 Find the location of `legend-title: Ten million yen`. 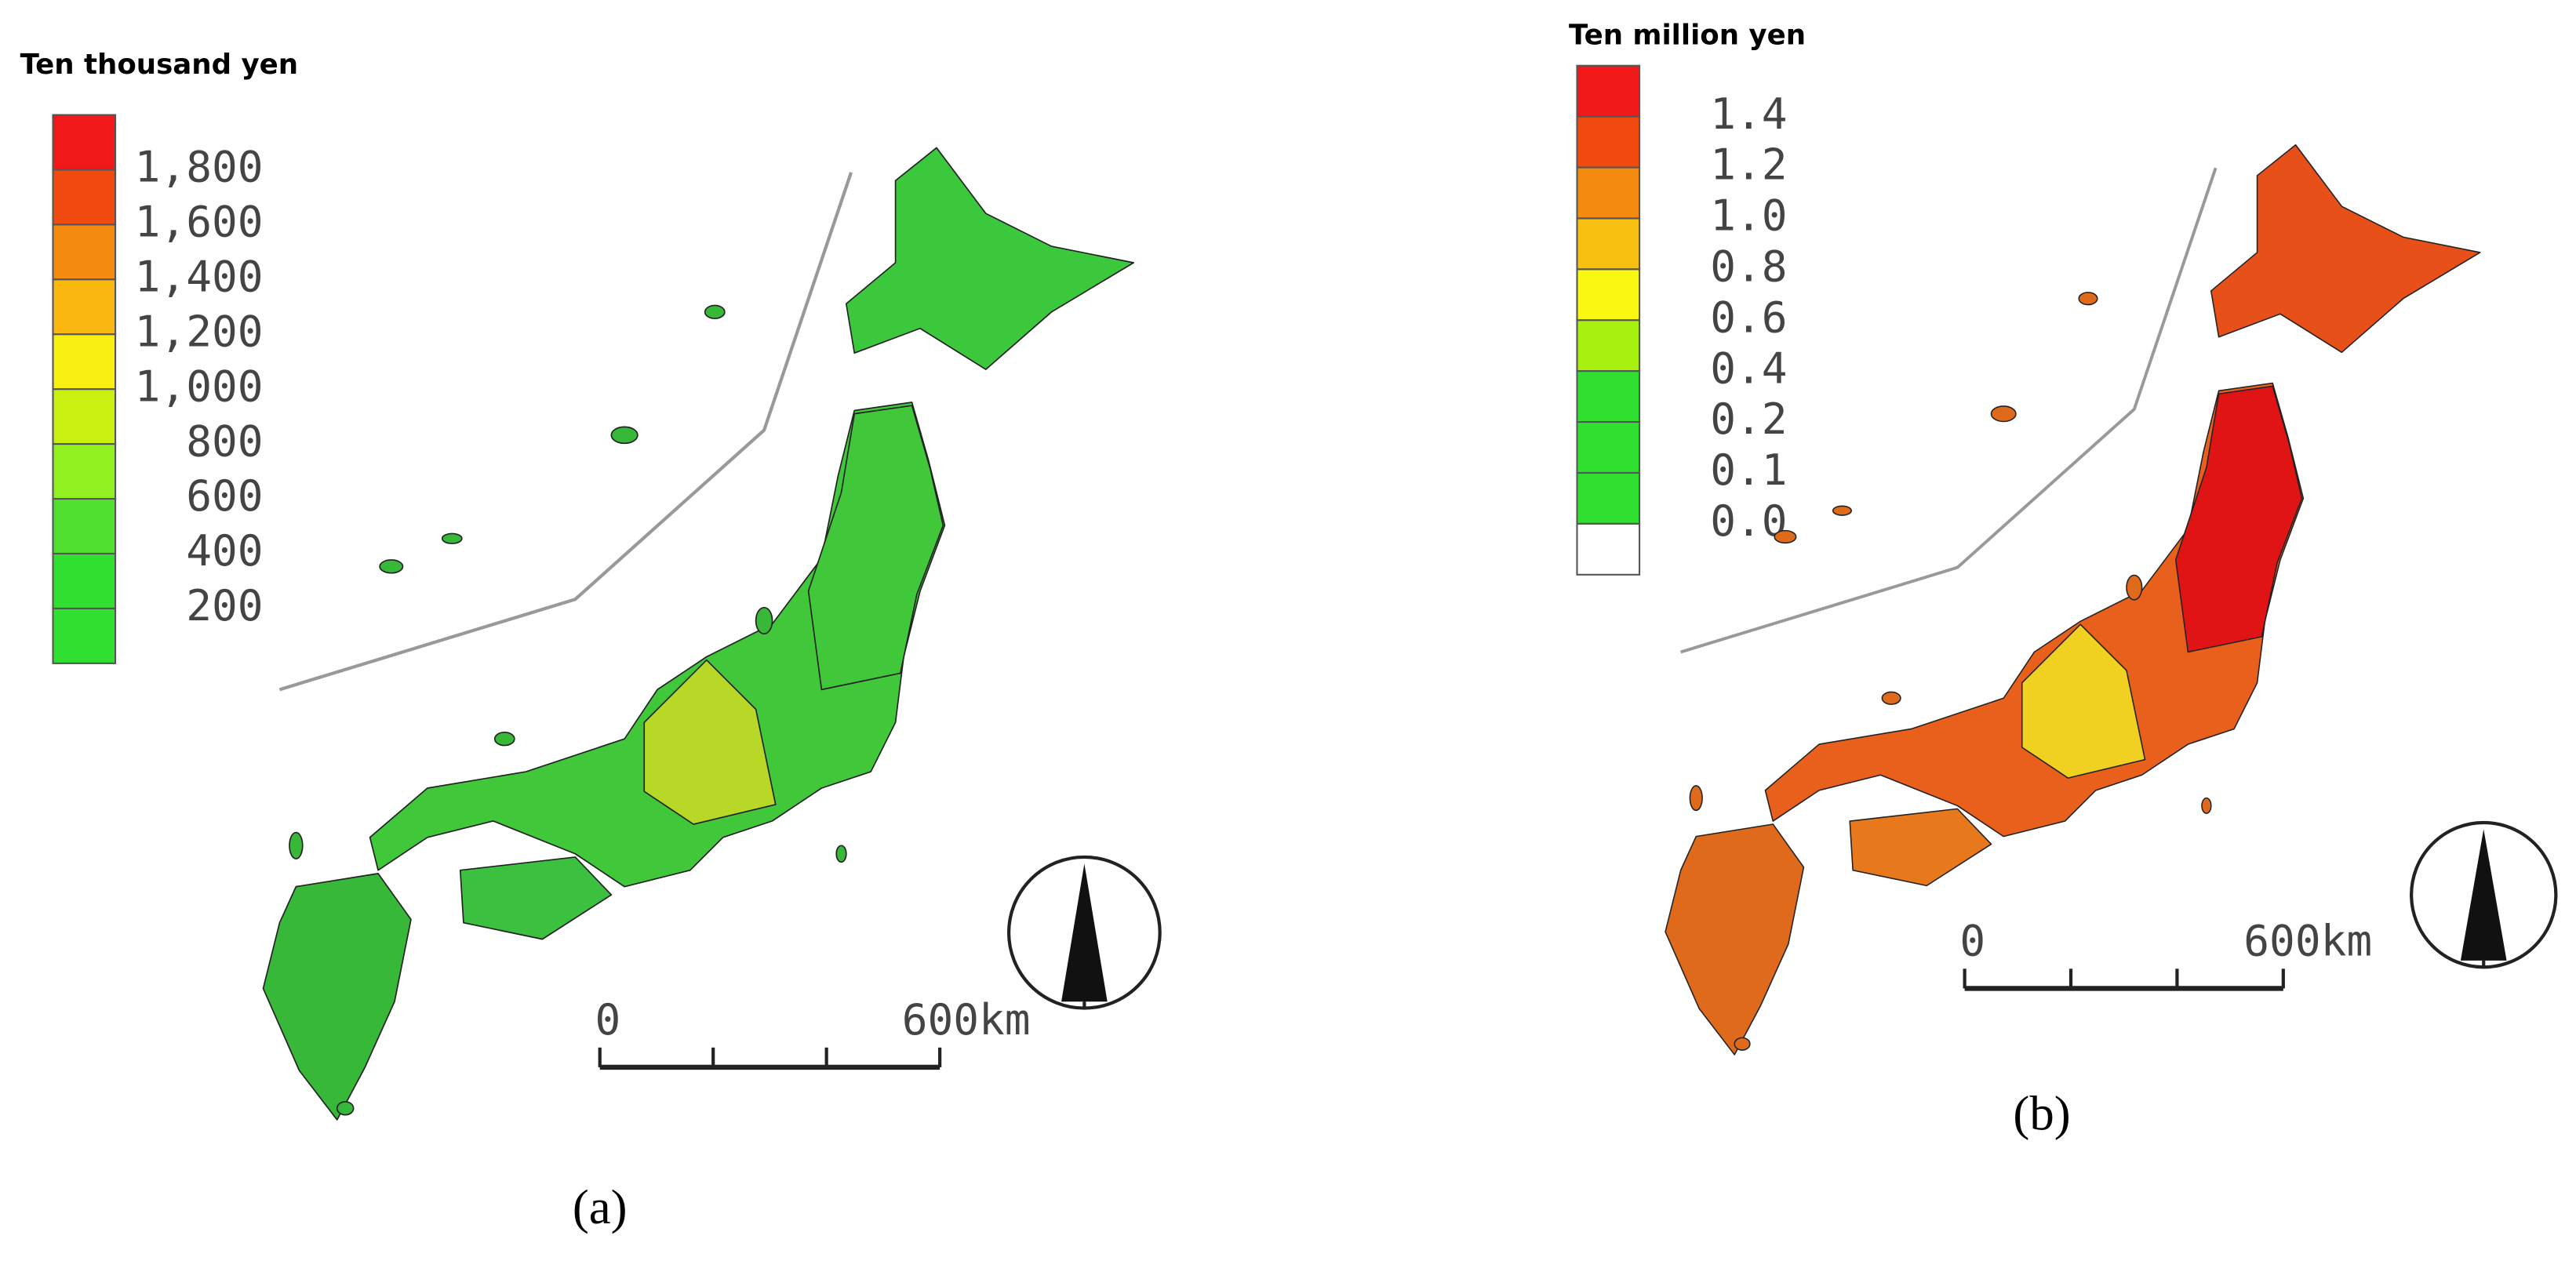

legend-title: Ten million yen is located at coordinates (1687, 36).